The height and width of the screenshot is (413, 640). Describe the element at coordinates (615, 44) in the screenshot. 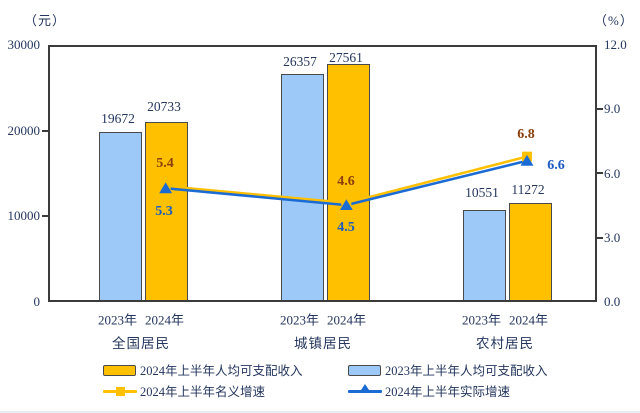

I see `right-tick-12: 12.0` at that location.